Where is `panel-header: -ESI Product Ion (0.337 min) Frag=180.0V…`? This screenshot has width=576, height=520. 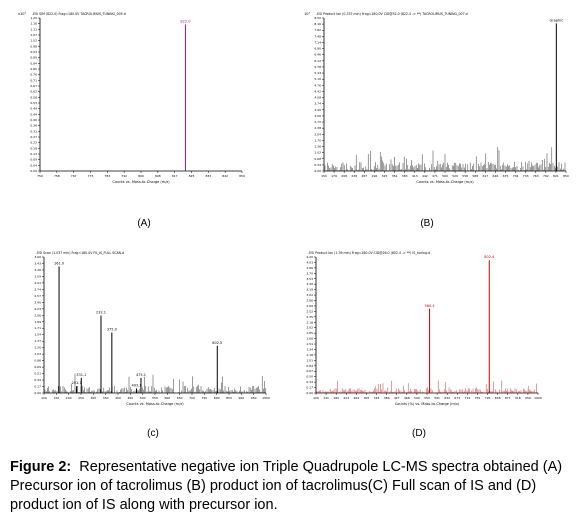 panel-header: -ESI Product Ion (0.337 min) Frag=180.0V… is located at coordinates (392, 14).